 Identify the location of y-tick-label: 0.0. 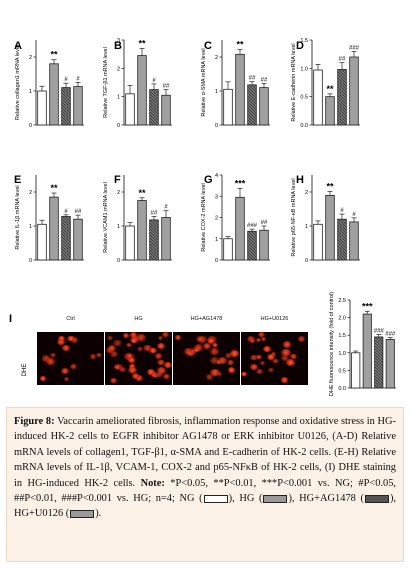
(342, 389).